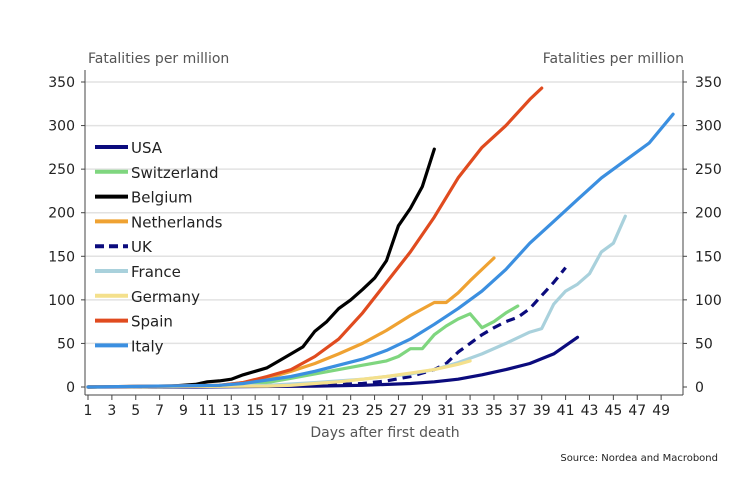 This screenshot has width=748, height=485. Describe the element at coordinates (470, 411) in the screenshot. I see `x-tick-label: 33` at that location.